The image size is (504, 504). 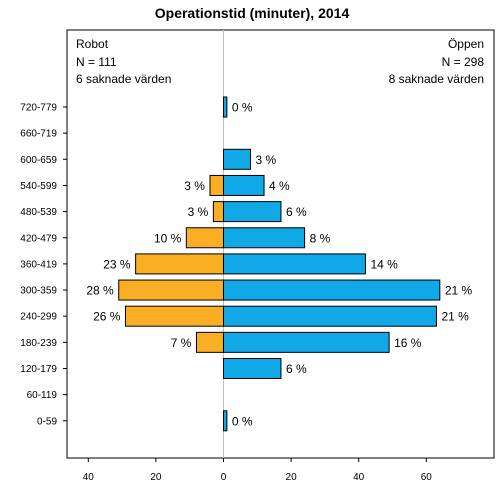 I want to click on oppen-value-label: 3 %, so click(x=266, y=160).